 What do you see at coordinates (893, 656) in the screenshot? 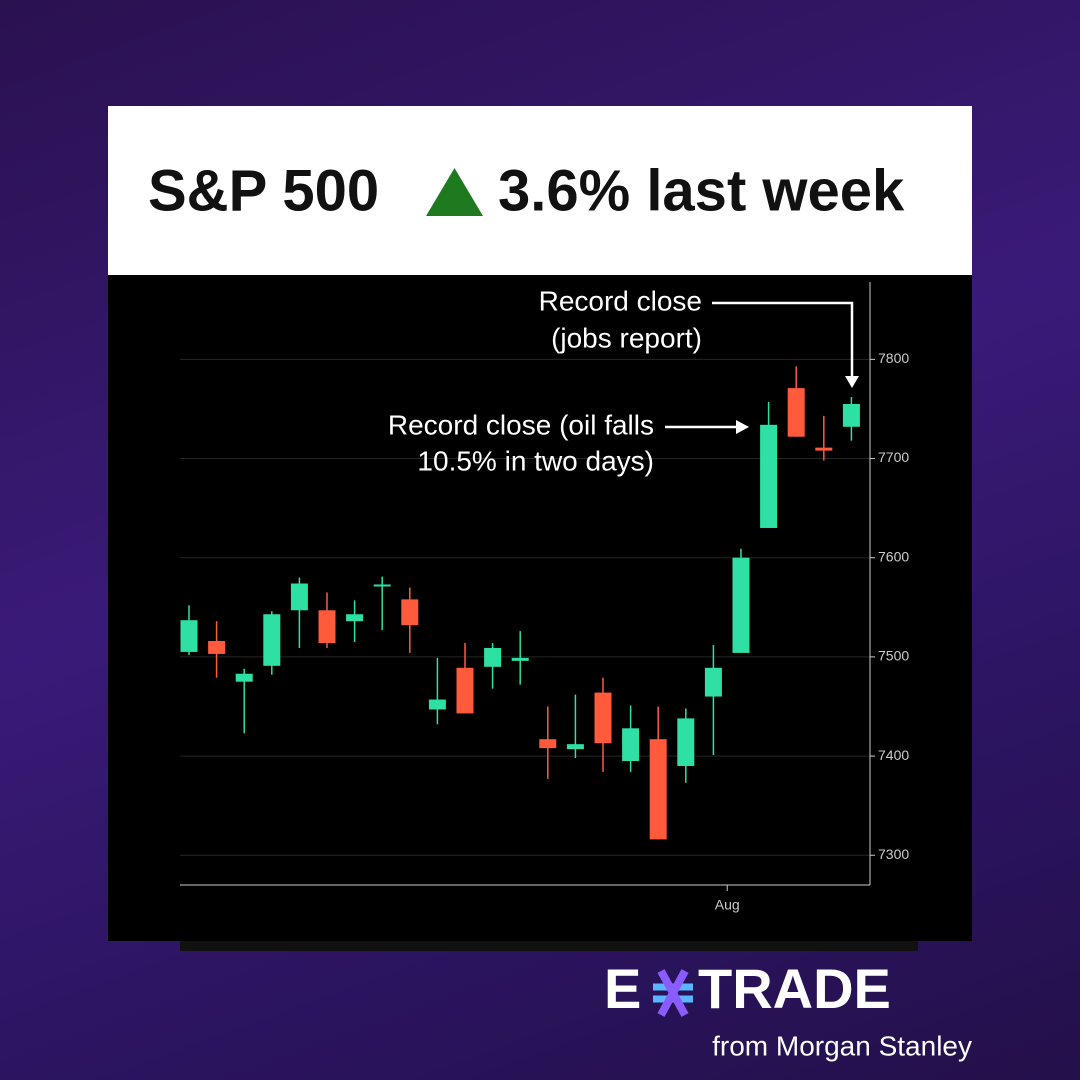
I see `y-tick-label: 7500` at bounding box center [893, 656].